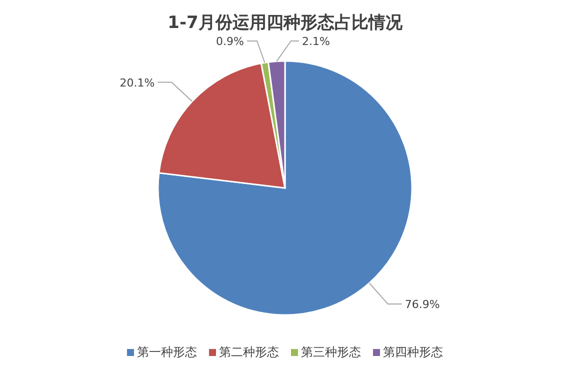  Describe the element at coordinates (413, 352) in the screenshot. I see `legend-label: 第四种形态` at that location.